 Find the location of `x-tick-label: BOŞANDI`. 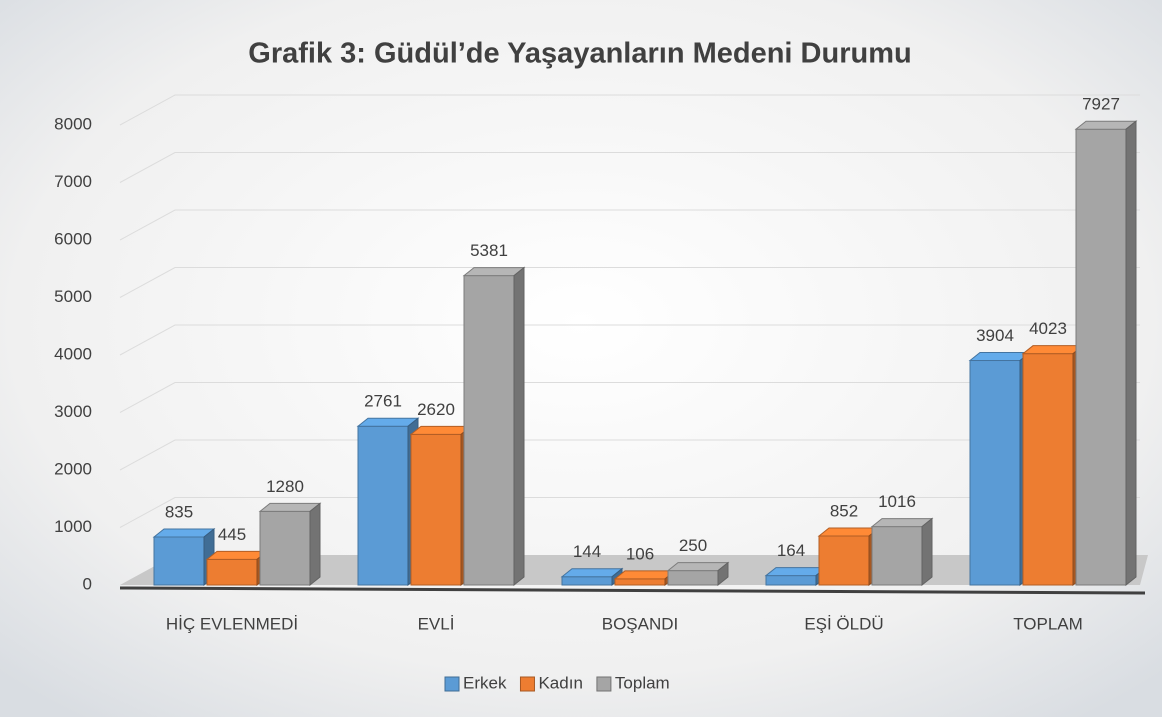

x-tick-label: BOŞANDI is located at coordinates (640, 623).